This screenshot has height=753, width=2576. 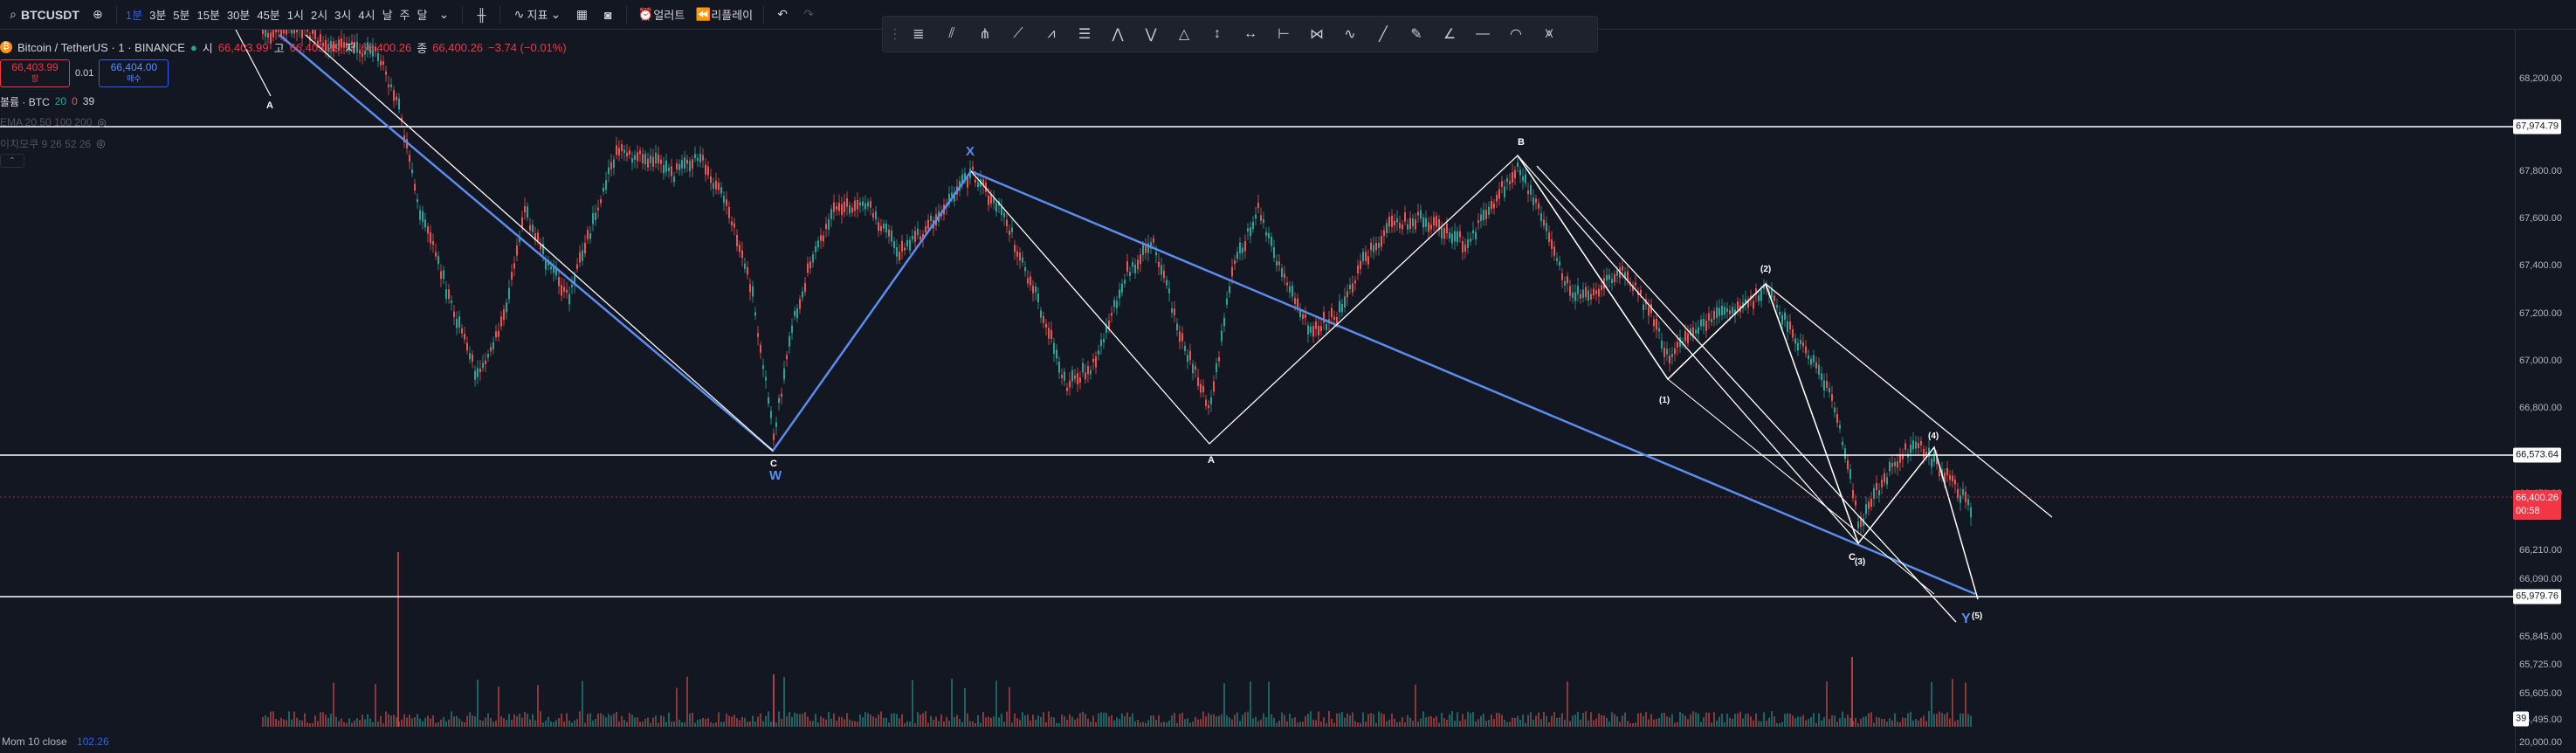 What do you see at coordinates (581, 15) in the screenshot?
I see `templates-button: ▦` at bounding box center [581, 15].